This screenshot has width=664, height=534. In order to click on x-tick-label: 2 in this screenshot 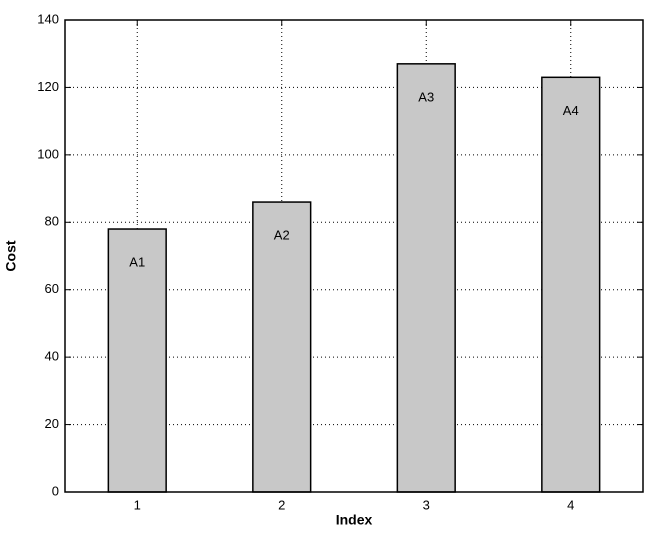, I will do `click(281, 504)`.